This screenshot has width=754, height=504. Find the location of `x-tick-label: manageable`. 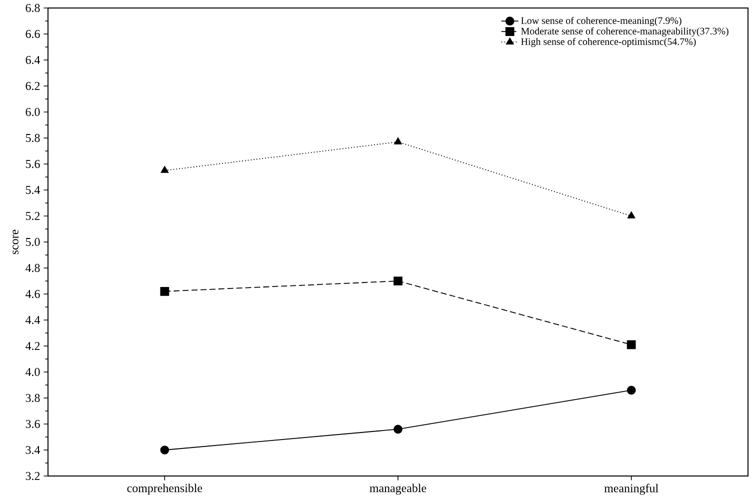

x-tick-label: manageable is located at coordinates (398, 489).